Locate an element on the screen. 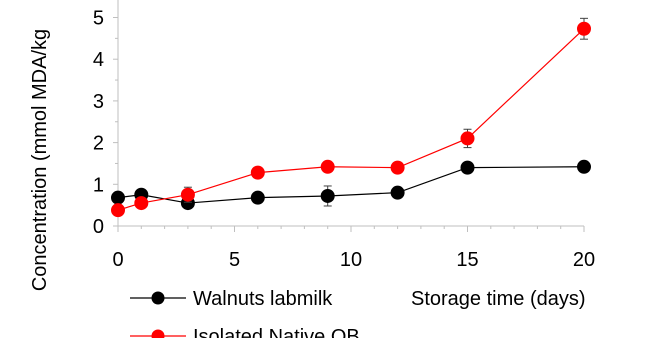  y-tick-label: 4 is located at coordinates (98, 60).